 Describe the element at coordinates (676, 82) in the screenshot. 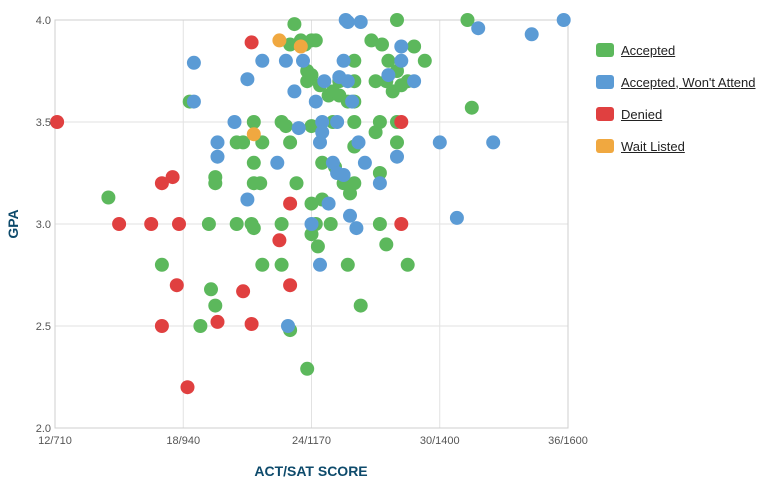

I see `legend-item: Accepted, Won't Attend` at that location.